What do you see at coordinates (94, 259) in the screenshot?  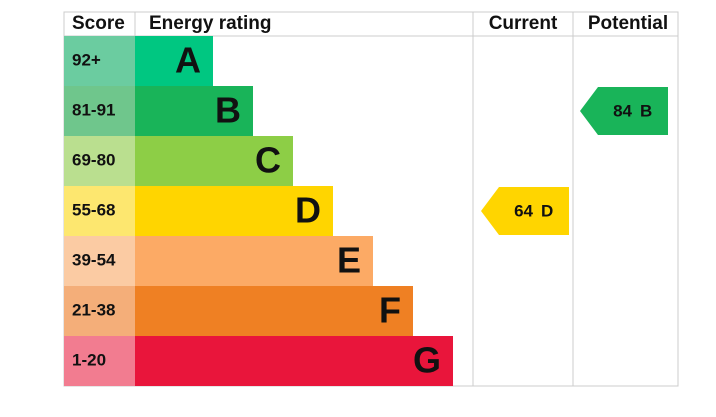 I see `score-label: 39-54` at bounding box center [94, 259].